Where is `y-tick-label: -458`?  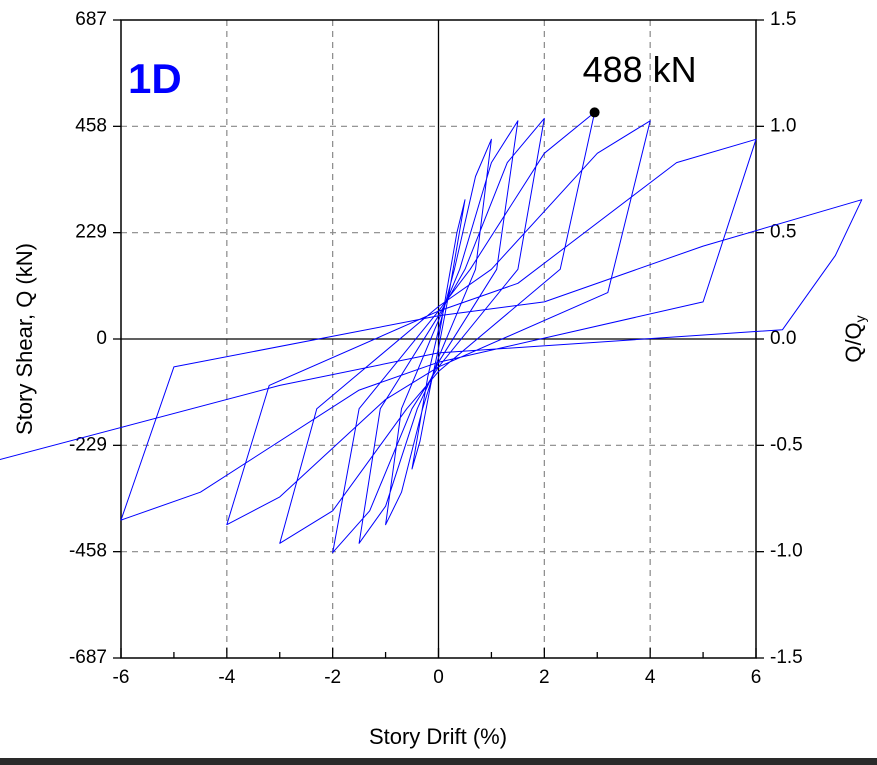
y-tick-label: -458 is located at coordinates (88, 551).